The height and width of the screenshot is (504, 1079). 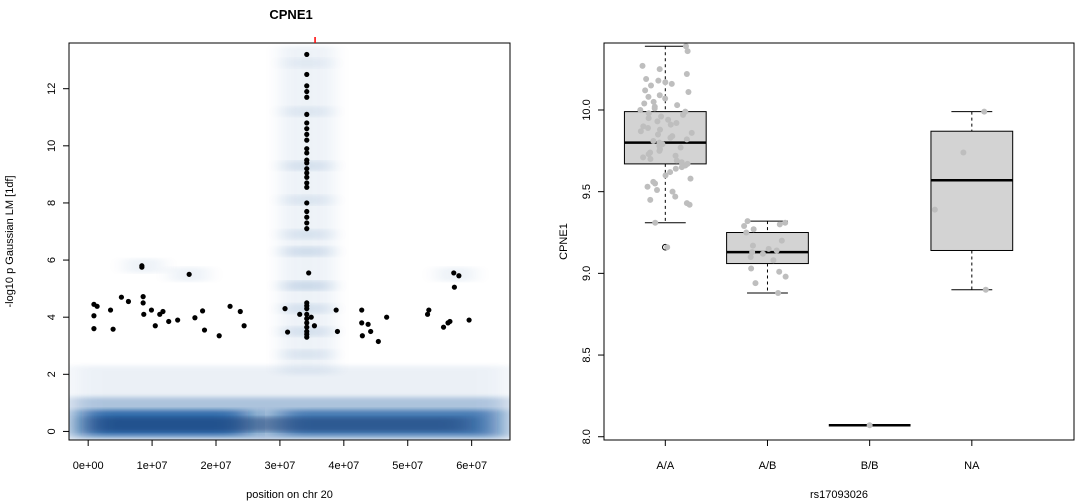 What do you see at coordinates (870, 466) in the screenshot?
I see `x-tick-label: B/B` at bounding box center [870, 466].